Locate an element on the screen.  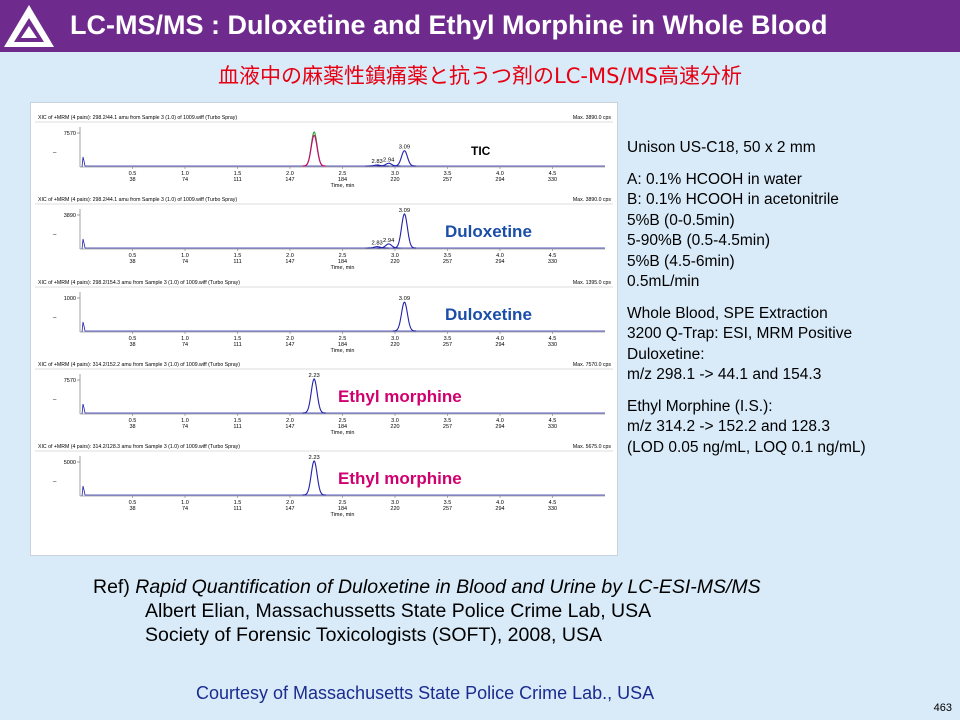
param-line: B: 0.1% HCOOH in acetonitrile is located at coordinates (733, 199).